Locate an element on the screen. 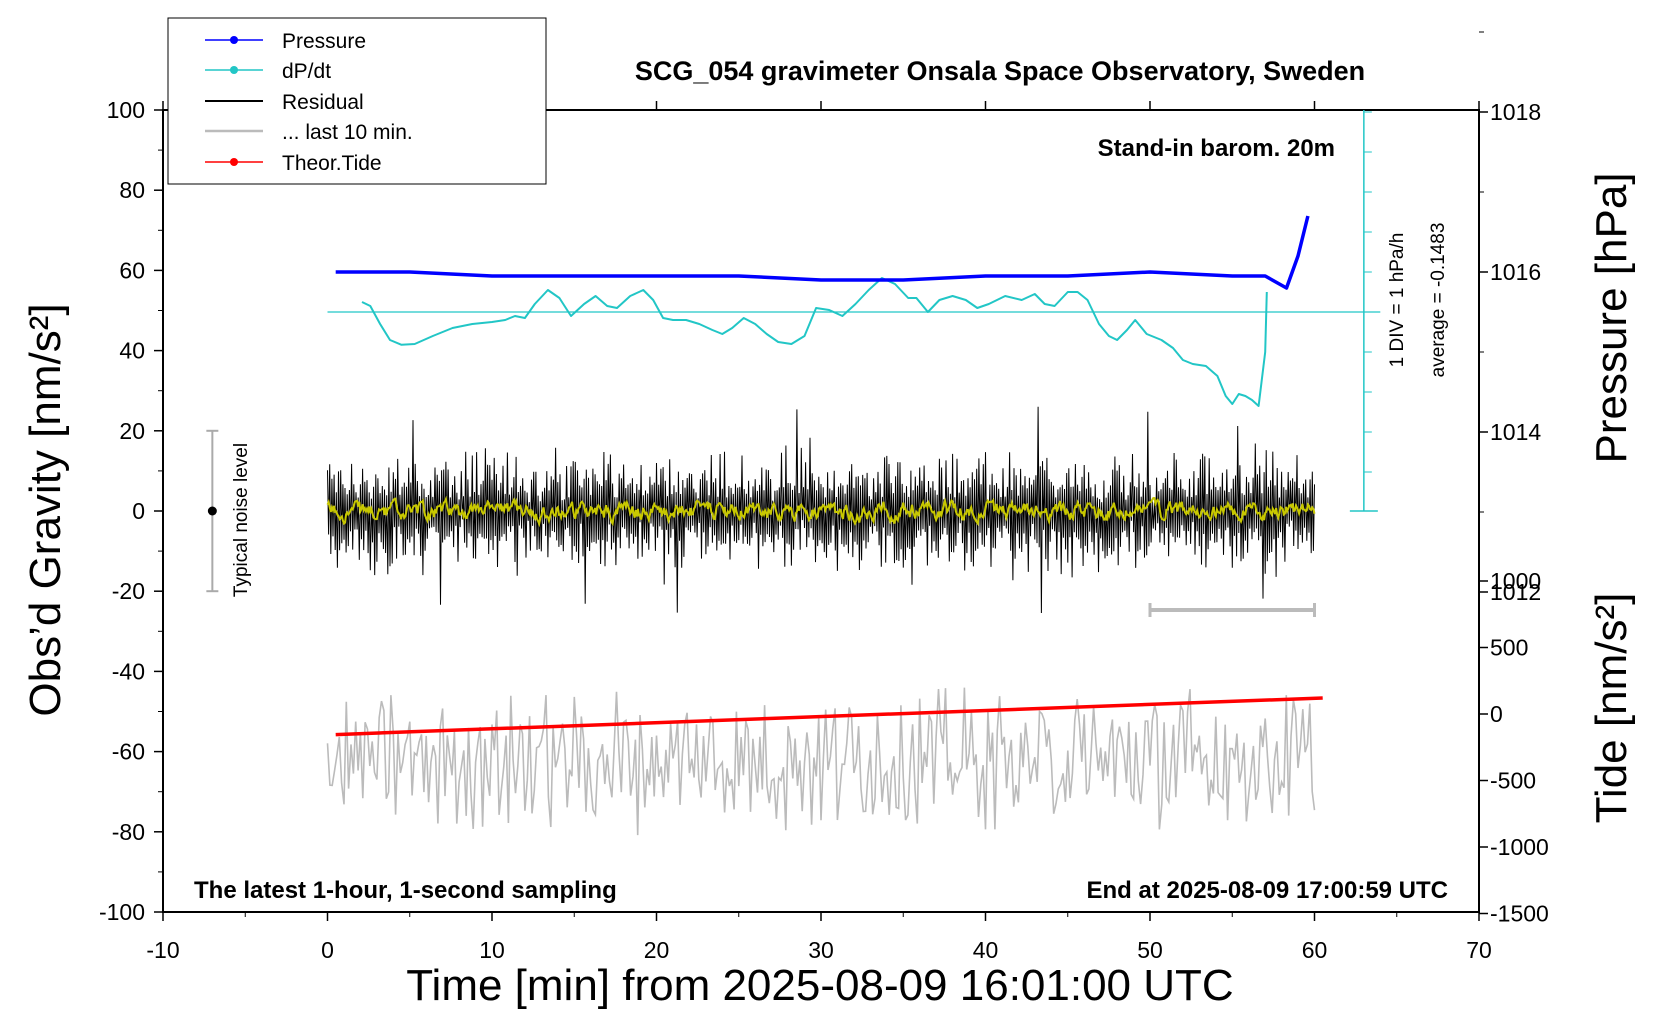 The image size is (1660, 1020). legend-residual-label: Residual is located at coordinates (323, 102).